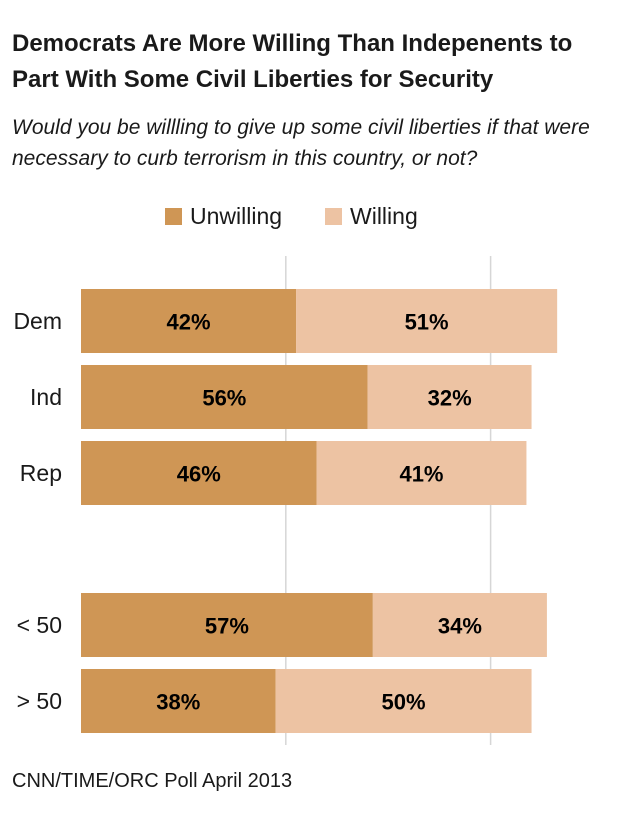 Image resolution: width=626 pixels, height=814 pixels. Describe the element at coordinates (39, 625) in the screenshot. I see `category-label: < 50` at that location.